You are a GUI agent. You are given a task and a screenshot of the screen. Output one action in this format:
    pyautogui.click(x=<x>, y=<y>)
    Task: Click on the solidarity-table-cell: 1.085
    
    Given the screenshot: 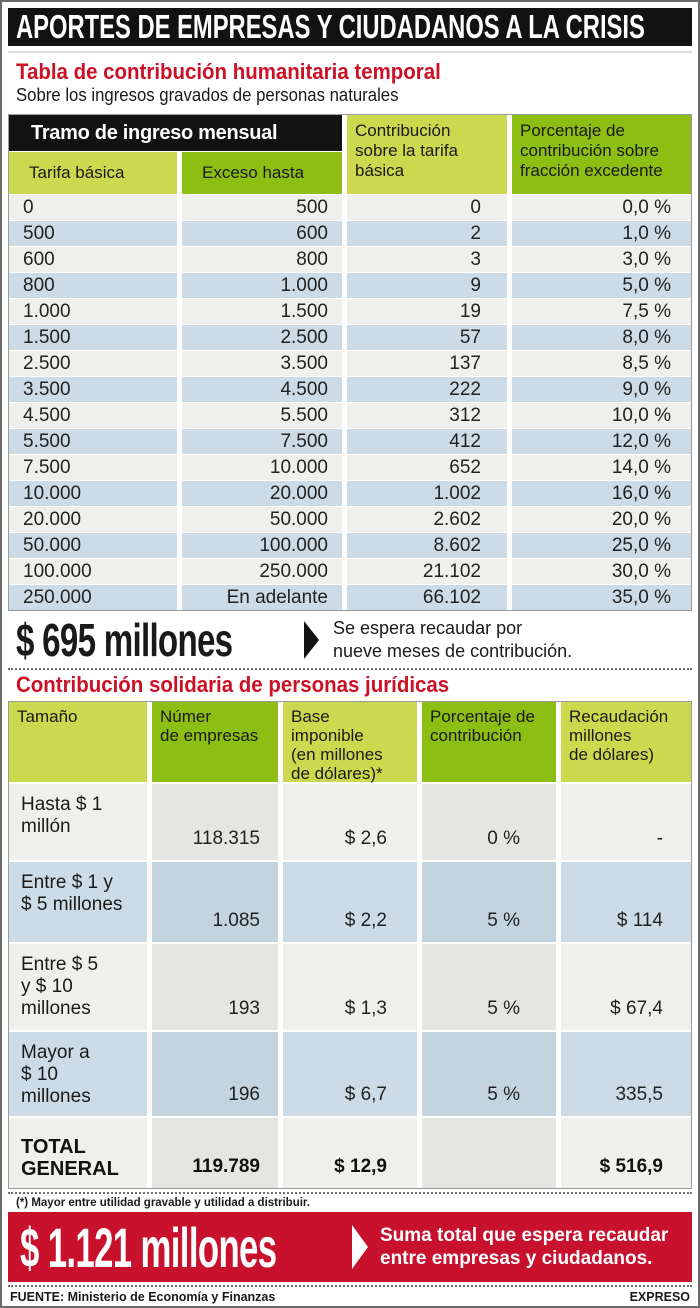 What is the action you would take?
    pyautogui.click(x=215, y=902)
    